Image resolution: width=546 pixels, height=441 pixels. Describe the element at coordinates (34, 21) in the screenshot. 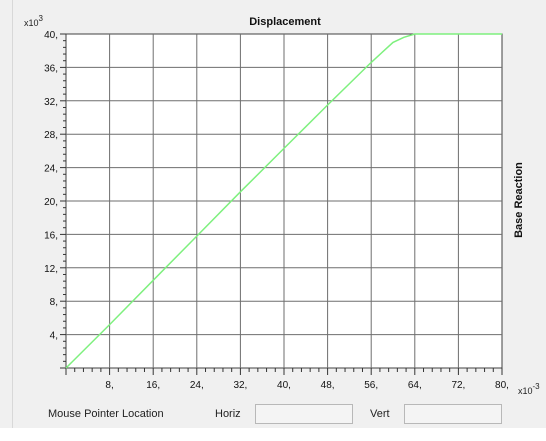

I see `y-multiplier: x103` at that location.